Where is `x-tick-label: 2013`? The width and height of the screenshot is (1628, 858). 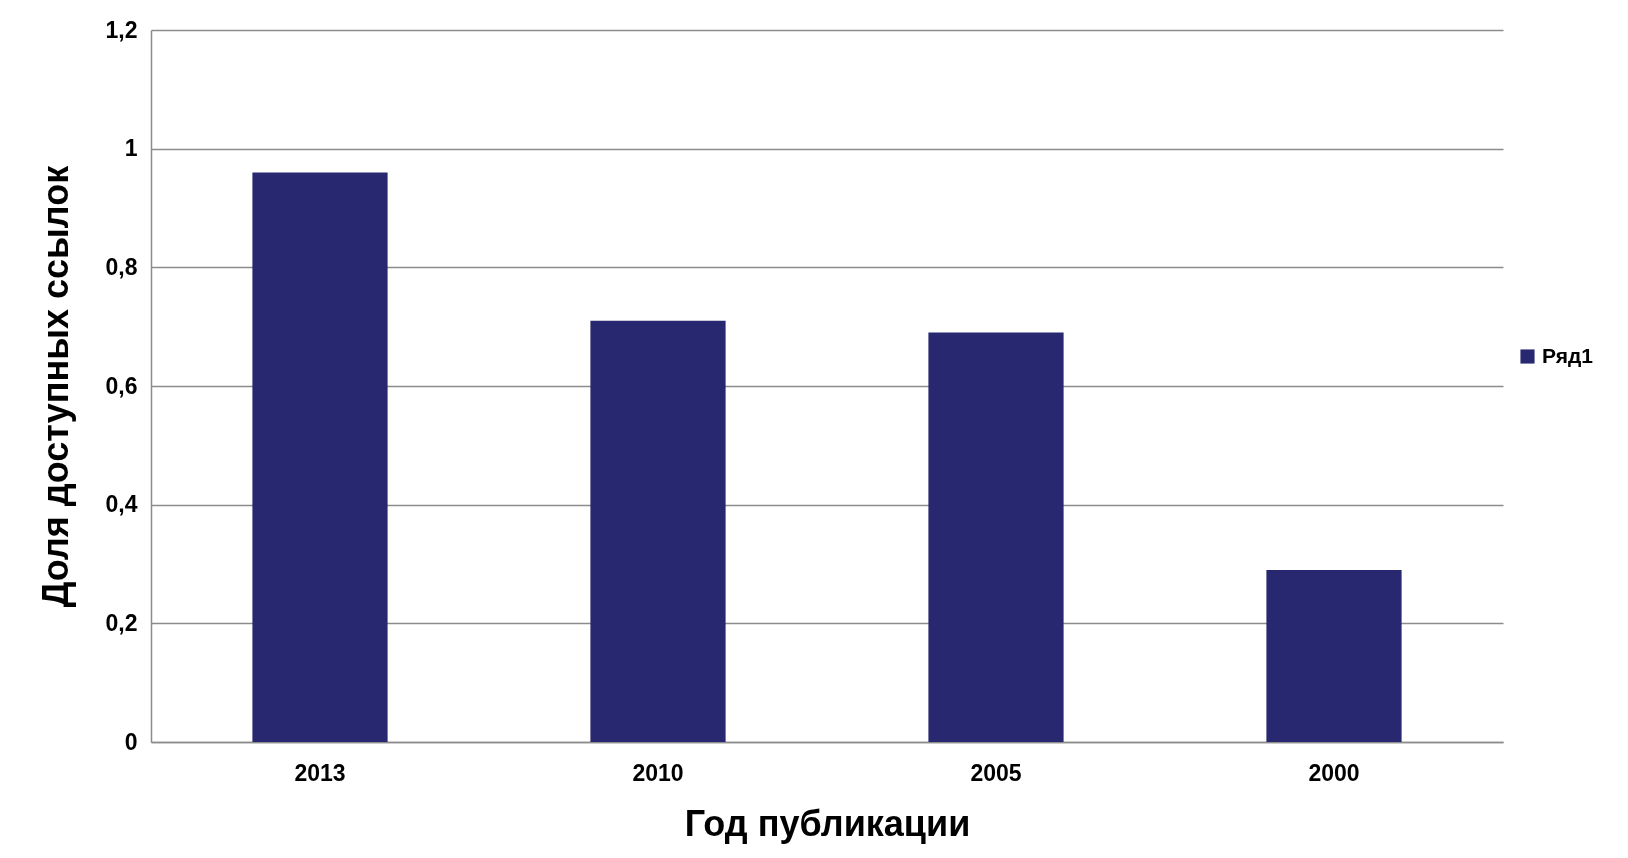
x-tick-label: 2013 is located at coordinates (320, 772).